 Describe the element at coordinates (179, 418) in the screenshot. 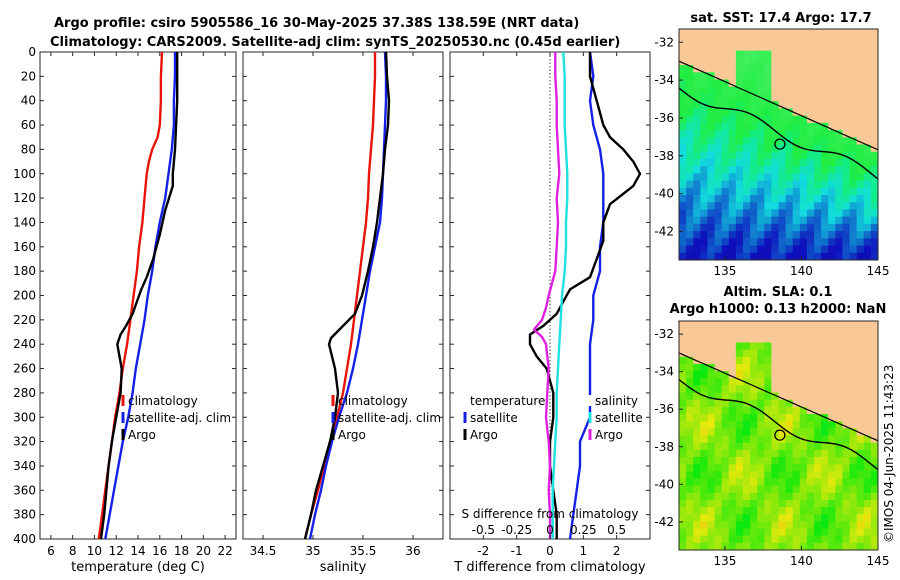

I see `legend-label: satellite-adj. clim` at that location.